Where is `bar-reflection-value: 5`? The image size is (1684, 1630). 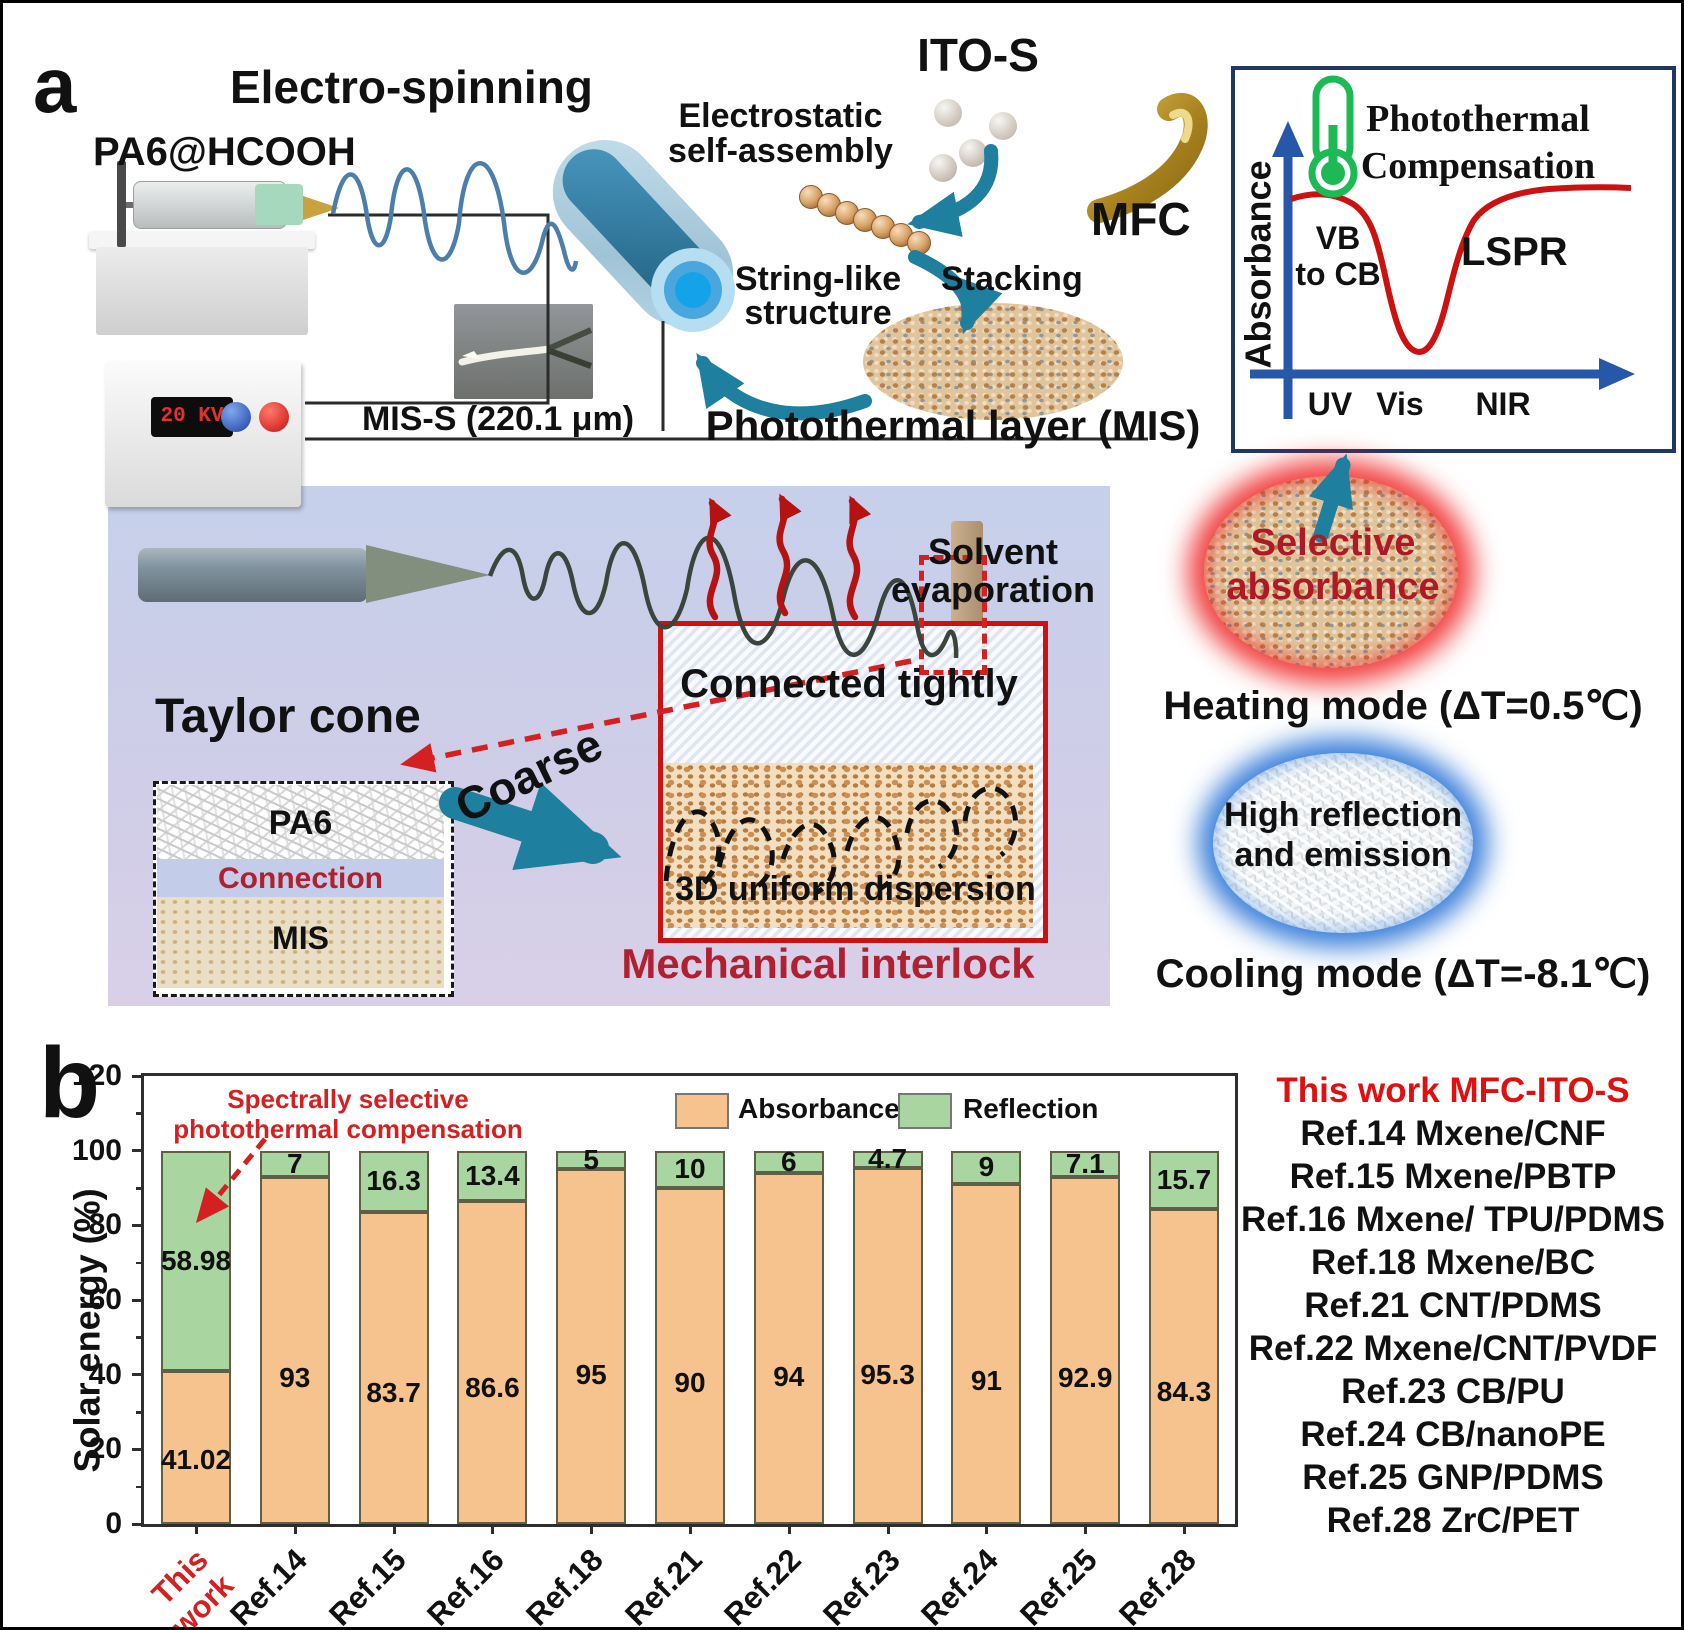 bar-reflection-value: 5 is located at coordinates (591, 1159).